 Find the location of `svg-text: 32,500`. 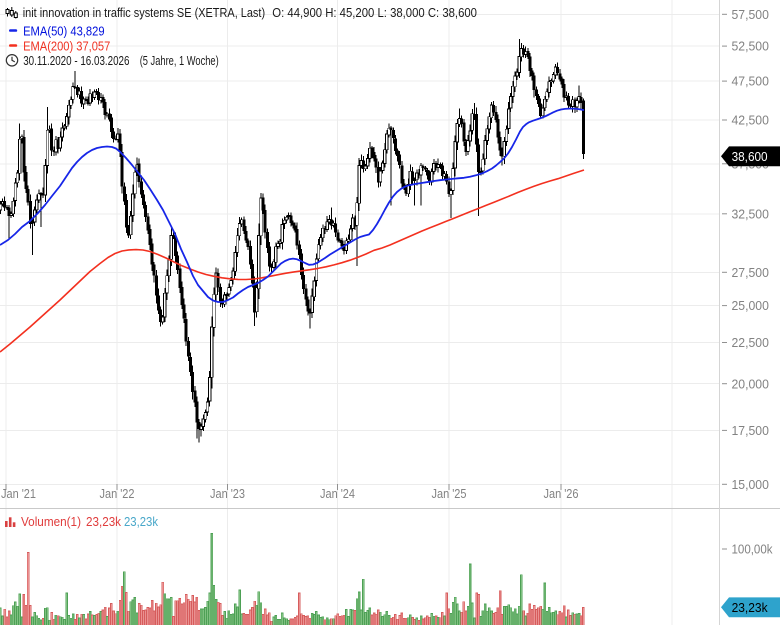

svg-text: 32,500 is located at coordinates (750, 214).